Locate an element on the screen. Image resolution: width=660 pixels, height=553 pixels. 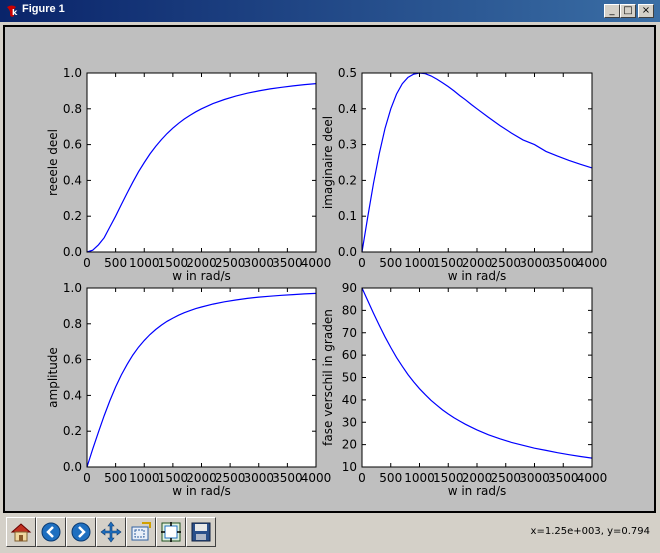
window-title: Figure 1 is located at coordinates (43, 9).